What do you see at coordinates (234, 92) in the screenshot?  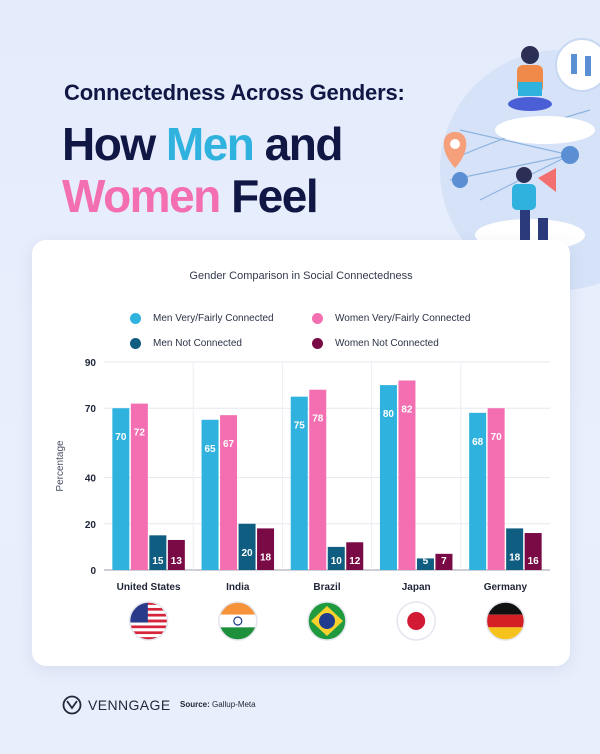 I see `page-subtitle: Connectedness Across Genders:` at bounding box center [234, 92].